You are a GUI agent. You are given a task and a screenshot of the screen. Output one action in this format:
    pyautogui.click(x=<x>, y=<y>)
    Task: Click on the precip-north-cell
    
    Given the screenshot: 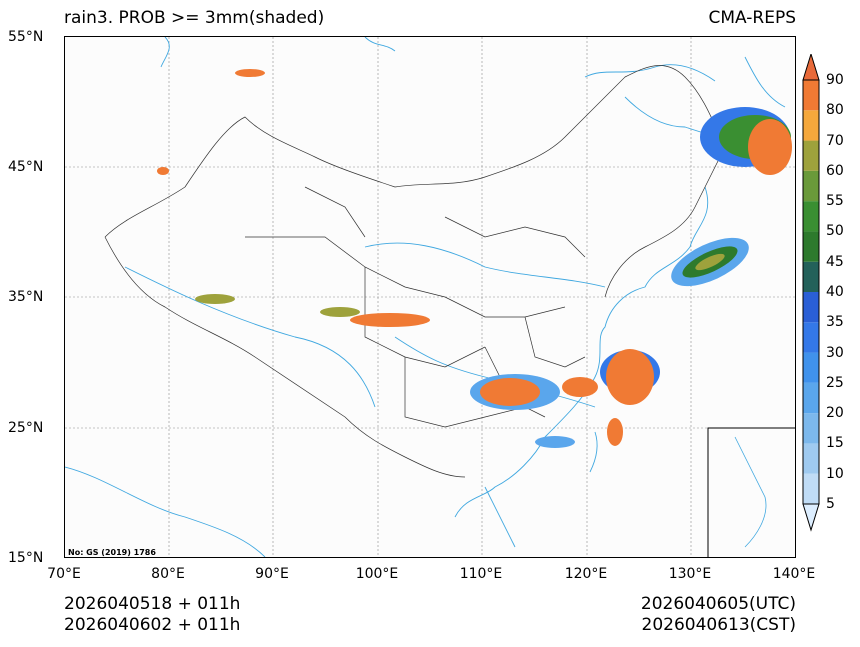 What is the action you would take?
    pyautogui.click(x=250, y=73)
    